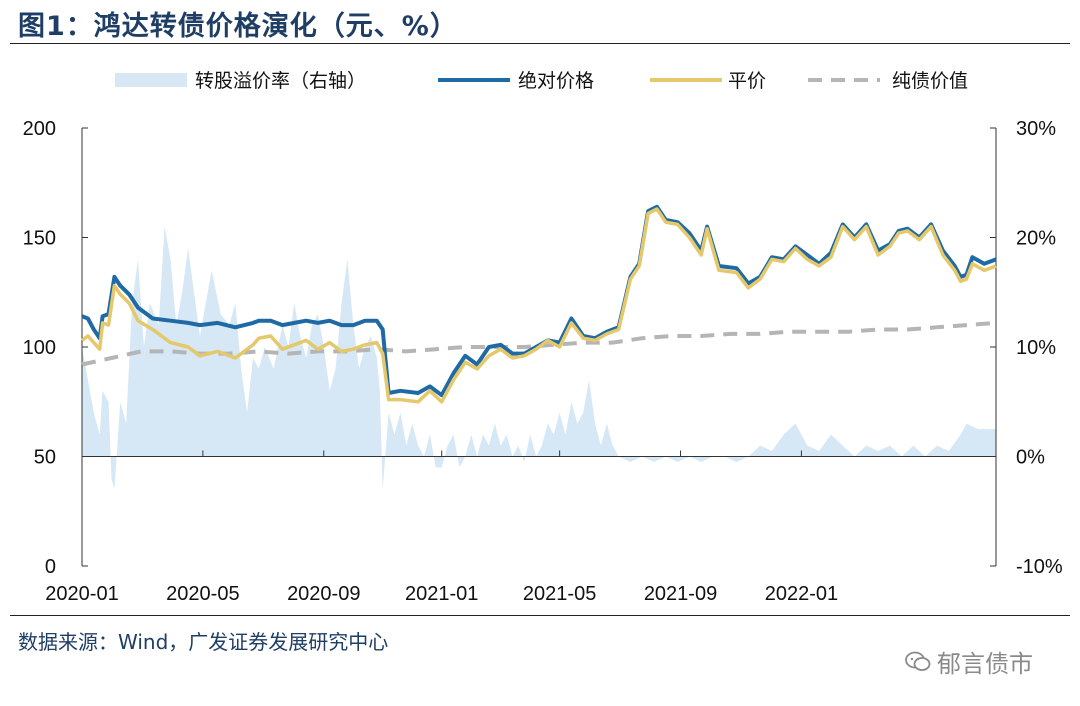  What do you see at coordinates (801, 594) in the screenshot?
I see `x-tick-label: 2022-01` at bounding box center [801, 594].